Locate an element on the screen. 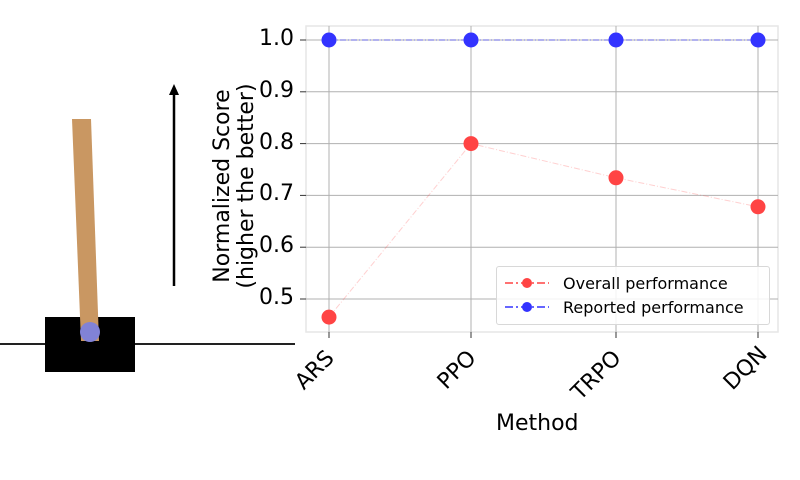 This screenshot has width=800, height=480. legend-item-overall: Overall performance is located at coordinates (616, 283).